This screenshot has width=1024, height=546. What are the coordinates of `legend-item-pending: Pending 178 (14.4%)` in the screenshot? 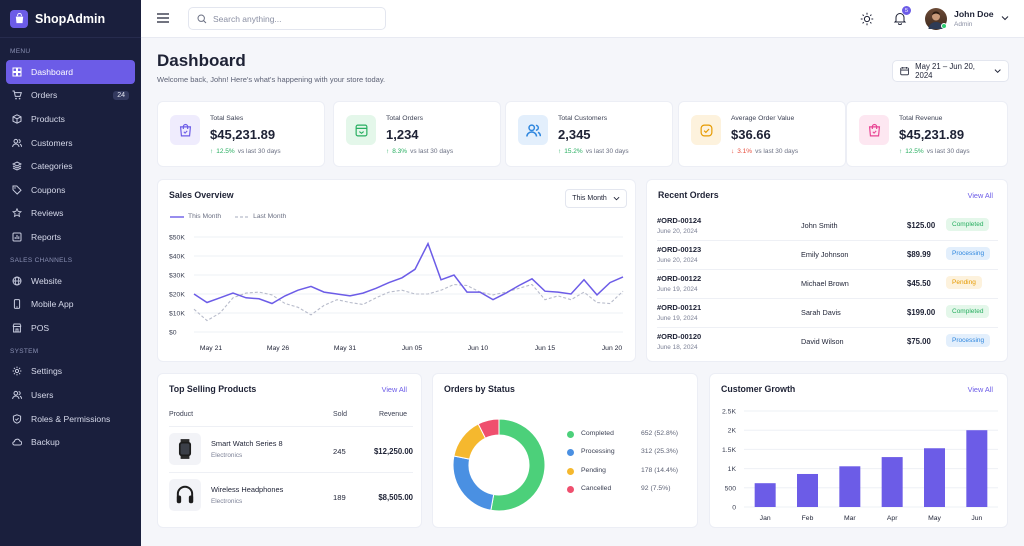 It's located at (630, 472).